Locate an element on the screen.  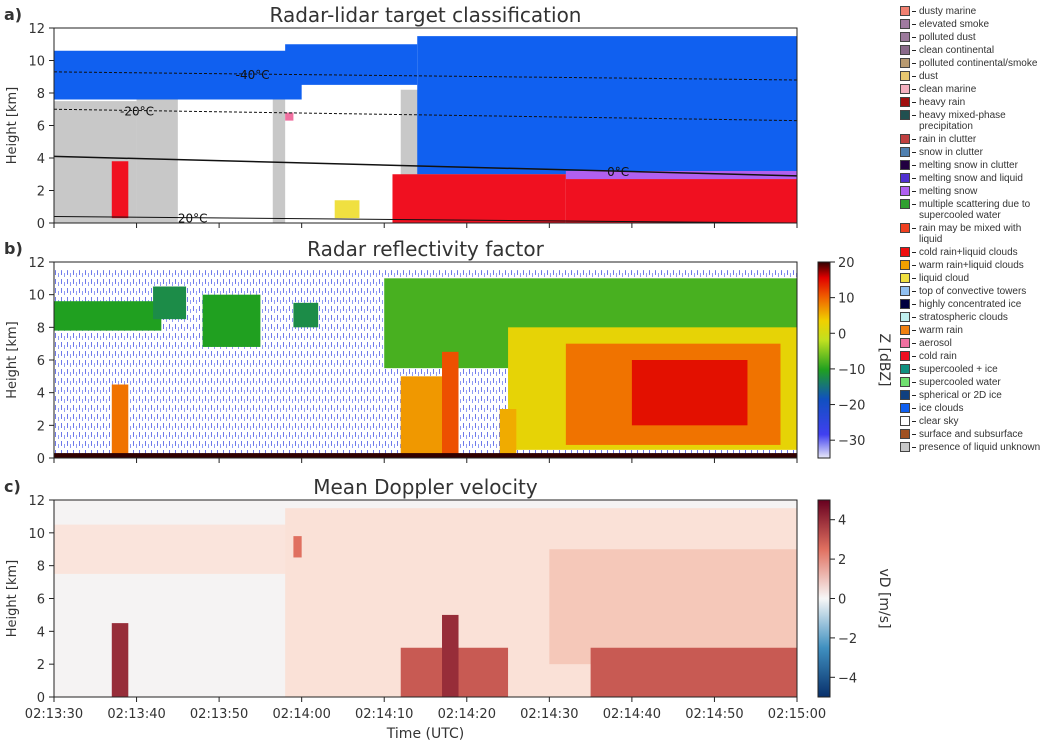
y-tick-label: 2 is located at coordinates (41, 192).